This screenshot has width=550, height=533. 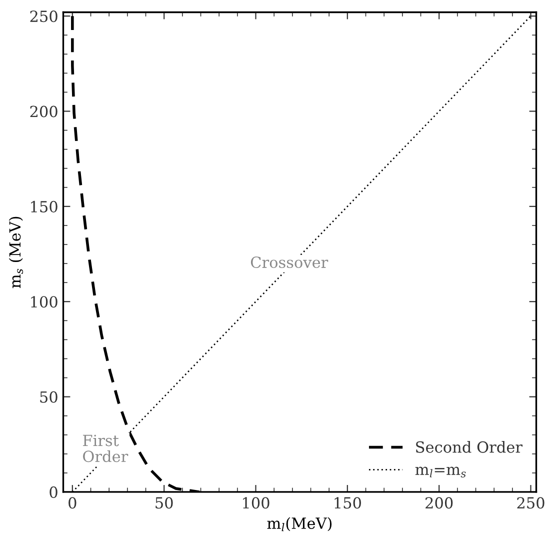 I want to click on annotation: First Order, so click(x=105, y=448).